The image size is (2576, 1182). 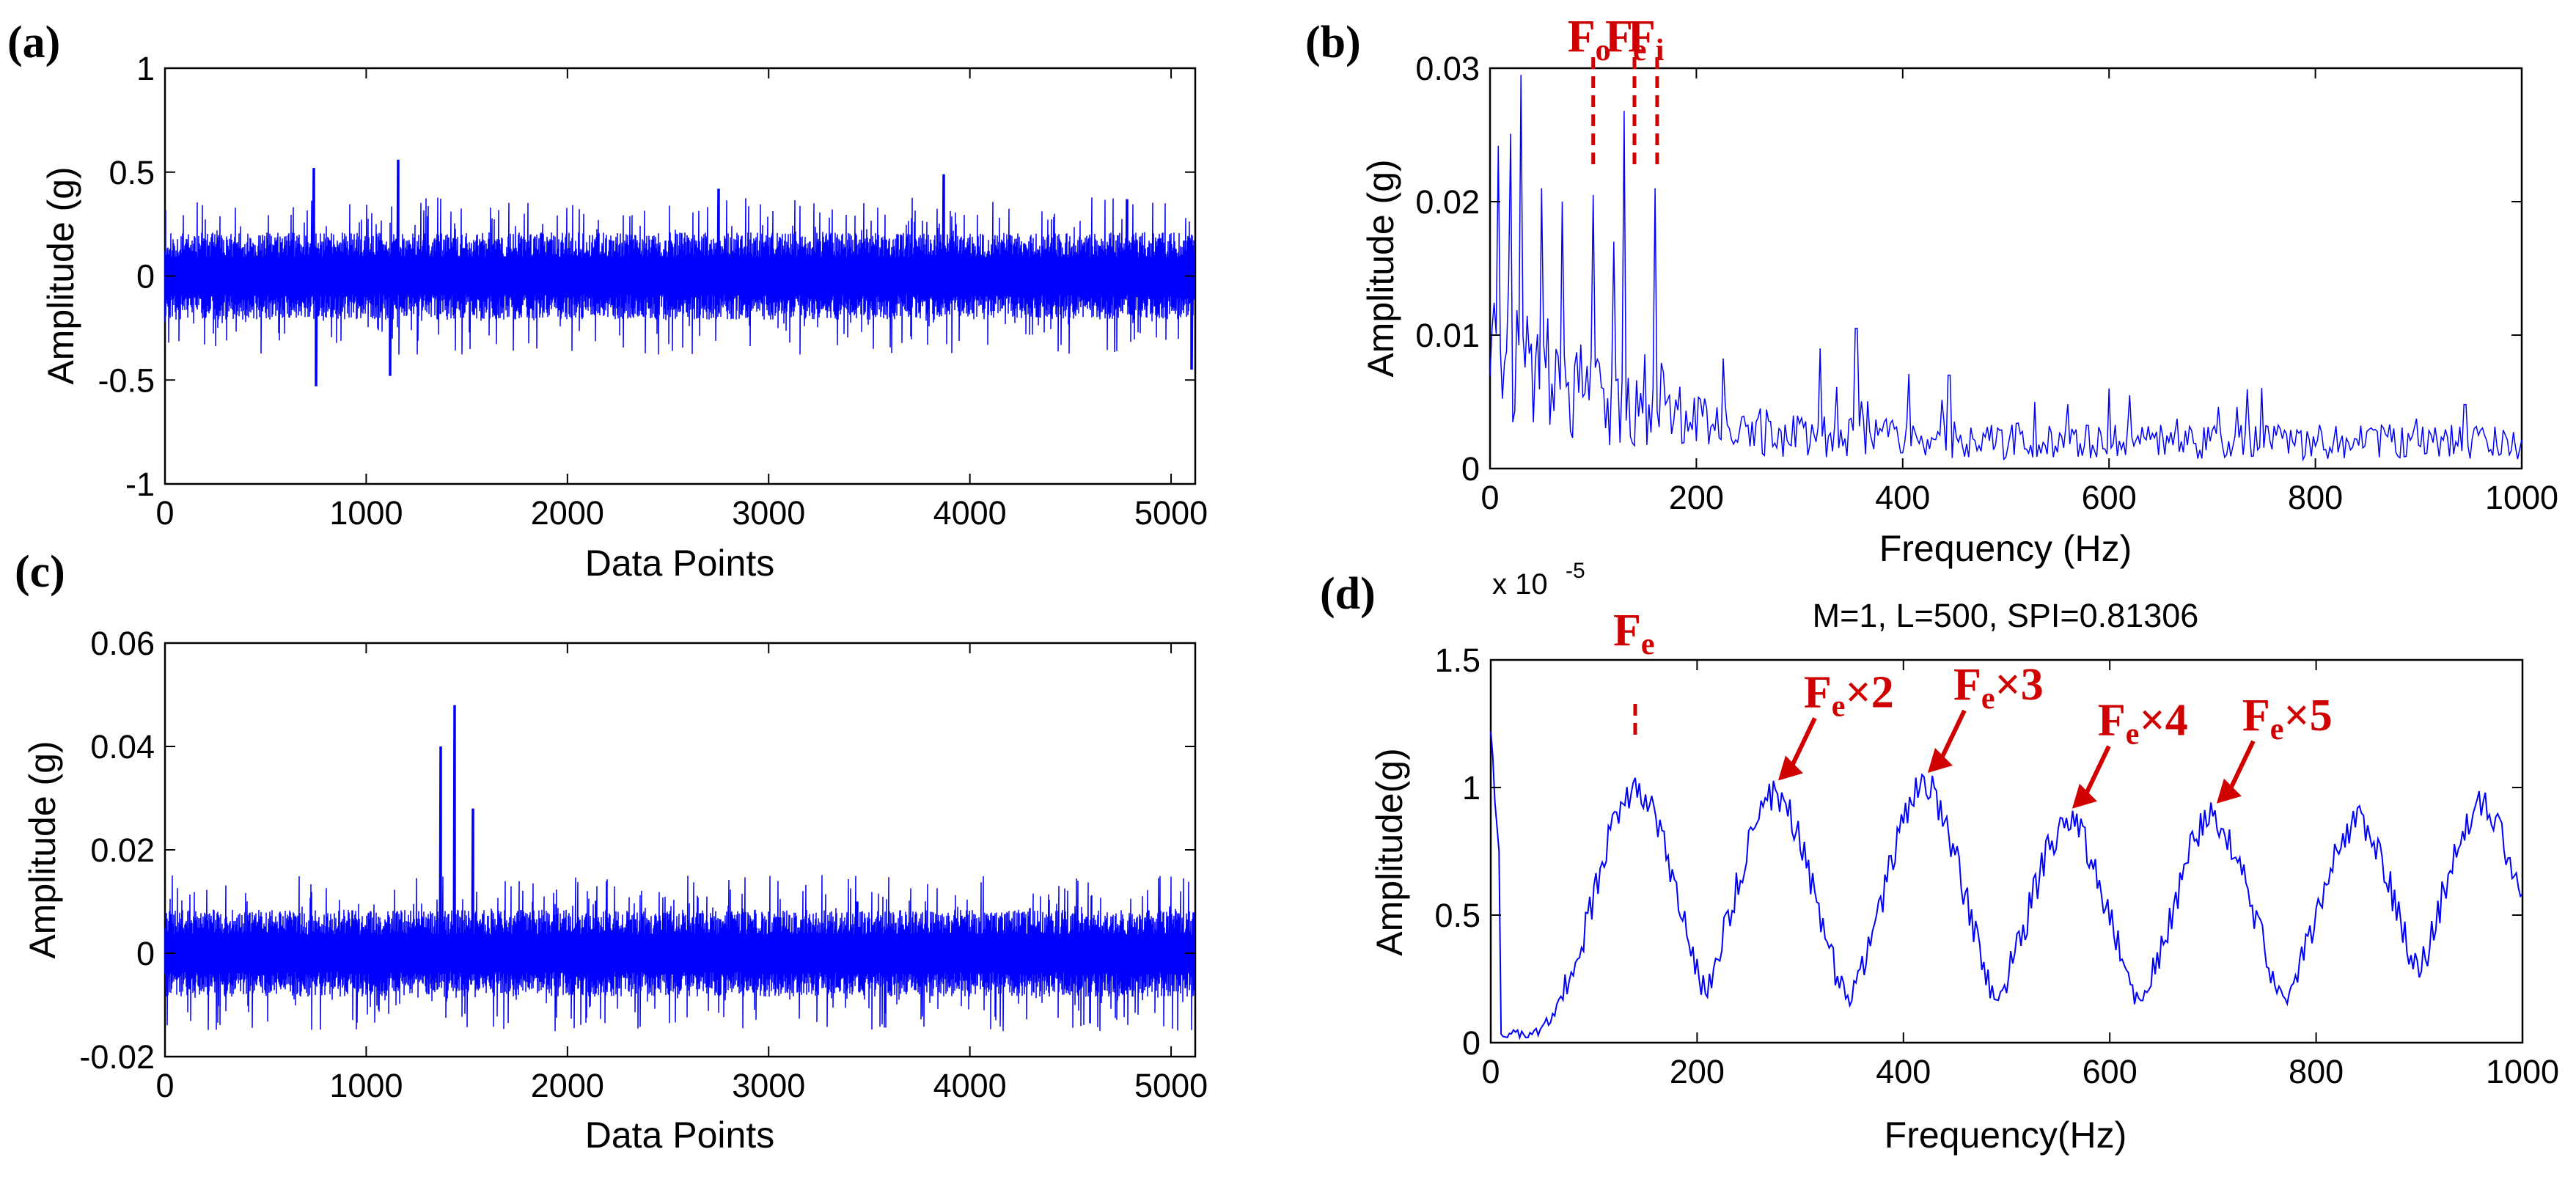 I want to click on panel-a-series-line, so click(x=680, y=272).